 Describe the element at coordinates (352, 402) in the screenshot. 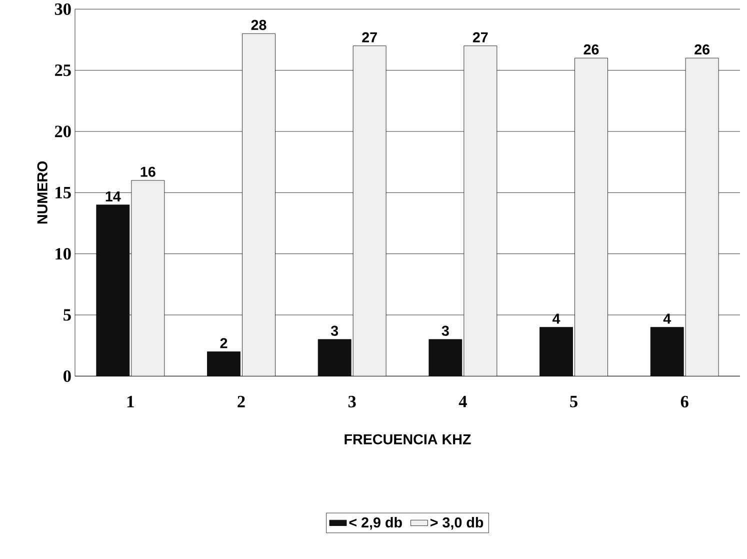

I see `x-tick-label: 3` at that location.